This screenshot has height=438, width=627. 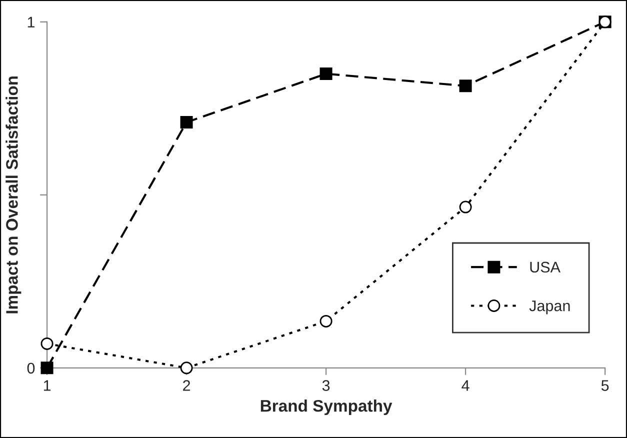 I want to click on legend-label: USA, so click(x=545, y=267).